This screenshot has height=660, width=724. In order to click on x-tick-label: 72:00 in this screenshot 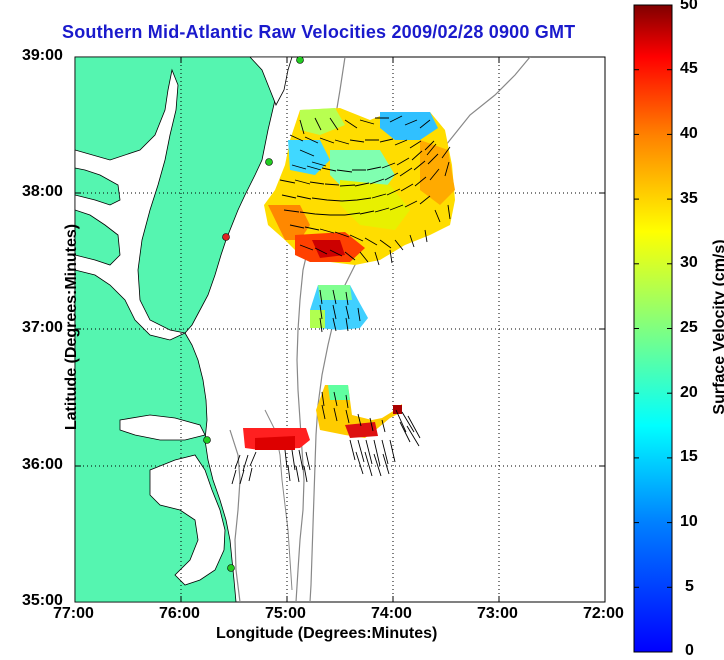, I will do `click(603, 613)`.